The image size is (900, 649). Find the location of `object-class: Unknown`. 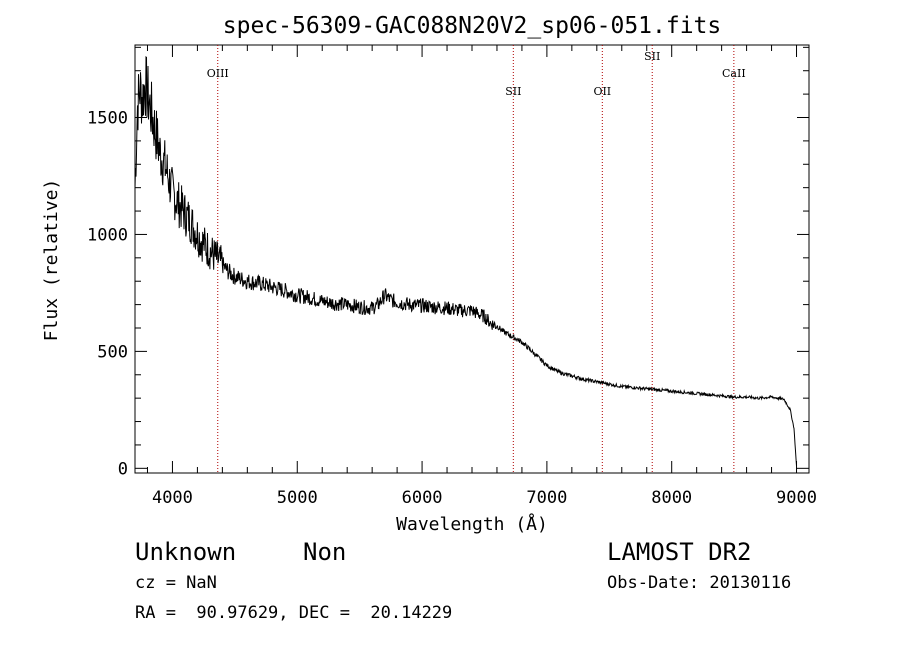

object-class: Unknown is located at coordinates (186, 552).